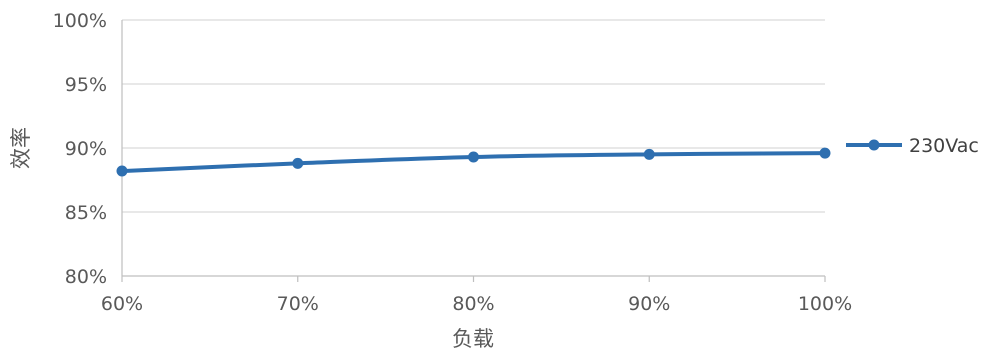 The image size is (983, 353). Describe the element at coordinates (86, 85) in the screenshot. I see `y-tick-label: 95%` at that location.